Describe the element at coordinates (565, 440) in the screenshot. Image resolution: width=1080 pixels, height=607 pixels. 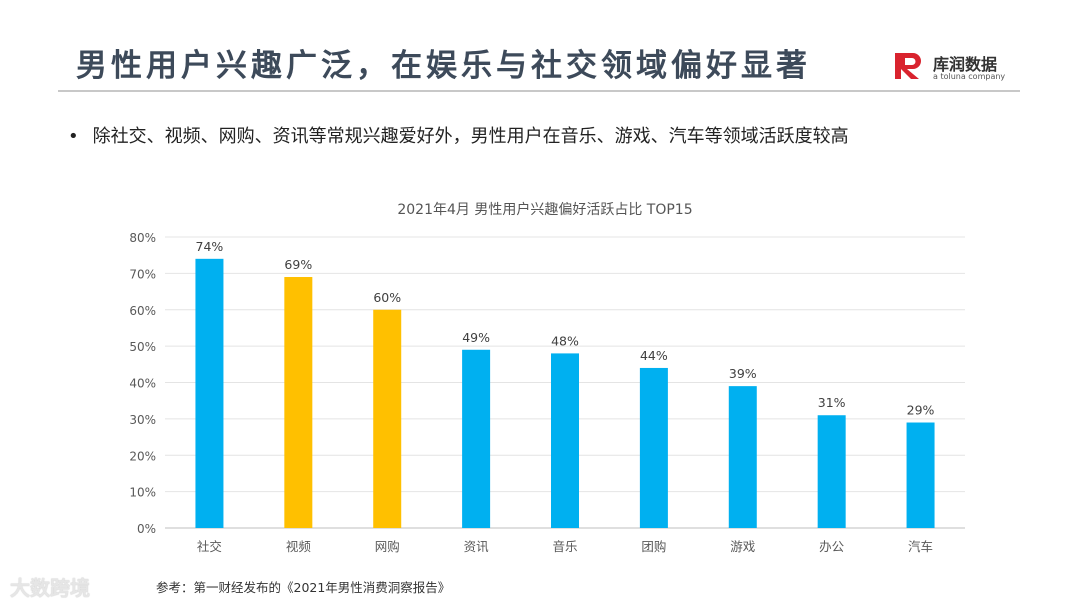
I see `bar-音乐` at that location.